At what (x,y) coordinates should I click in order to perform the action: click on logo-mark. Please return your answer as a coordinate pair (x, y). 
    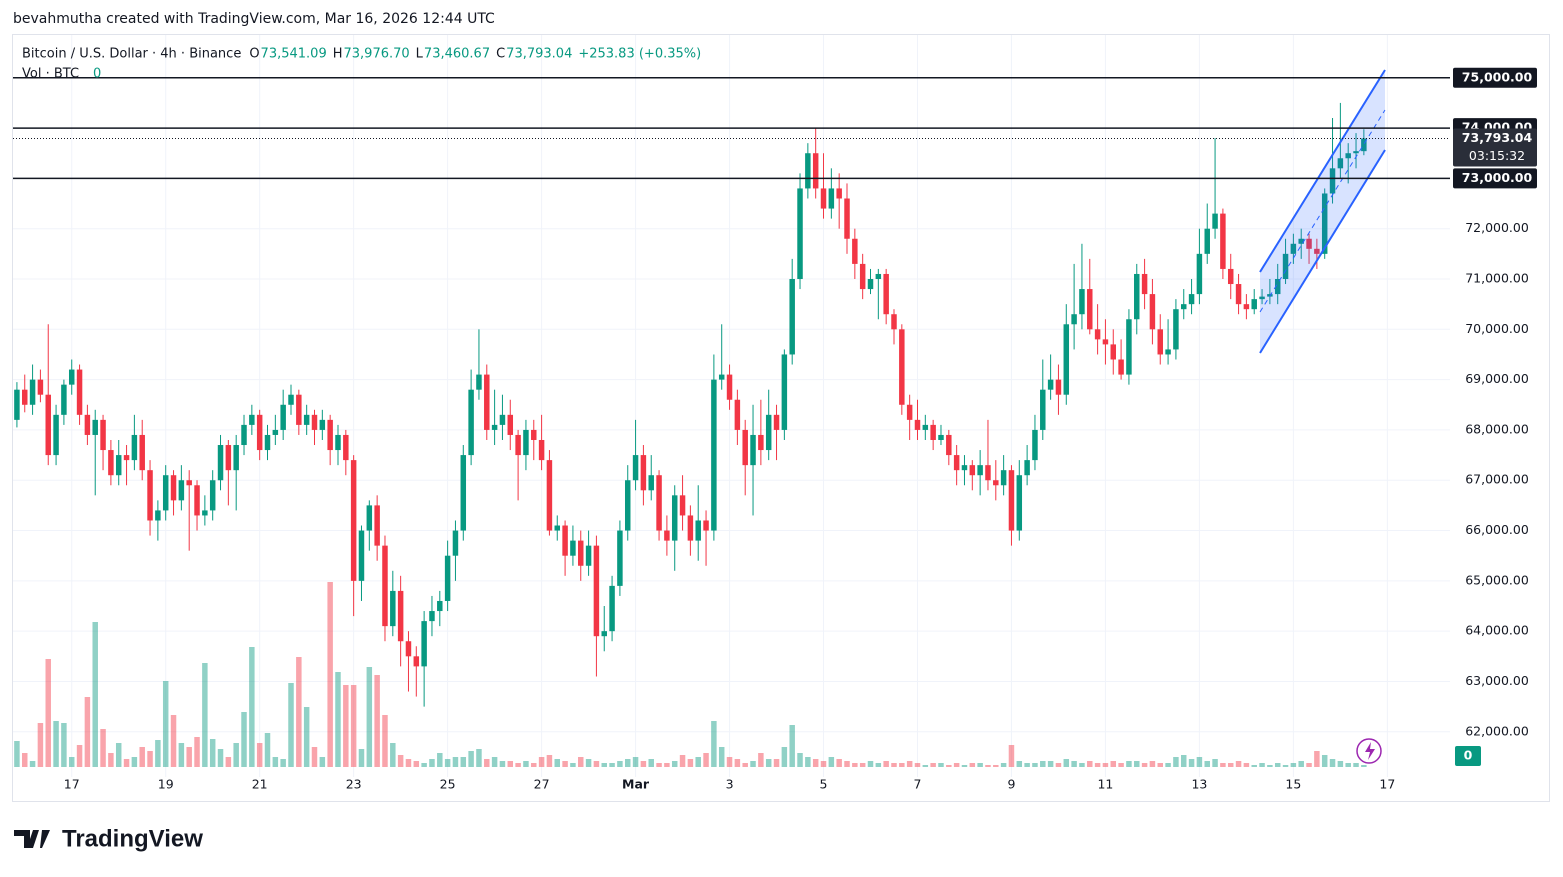
    Looking at the image, I should click on (32, 839).